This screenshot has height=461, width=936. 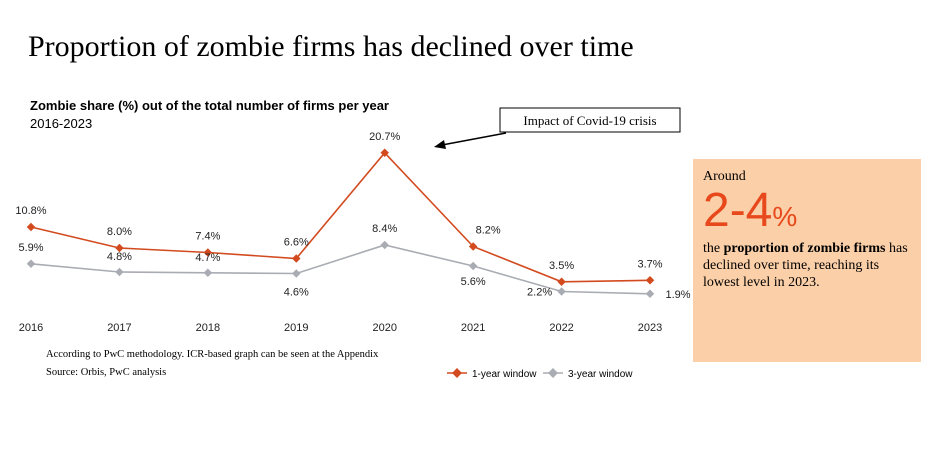 What do you see at coordinates (119, 328) in the screenshot?
I see `x-tick-label-2017: 2017` at bounding box center [119, 328].